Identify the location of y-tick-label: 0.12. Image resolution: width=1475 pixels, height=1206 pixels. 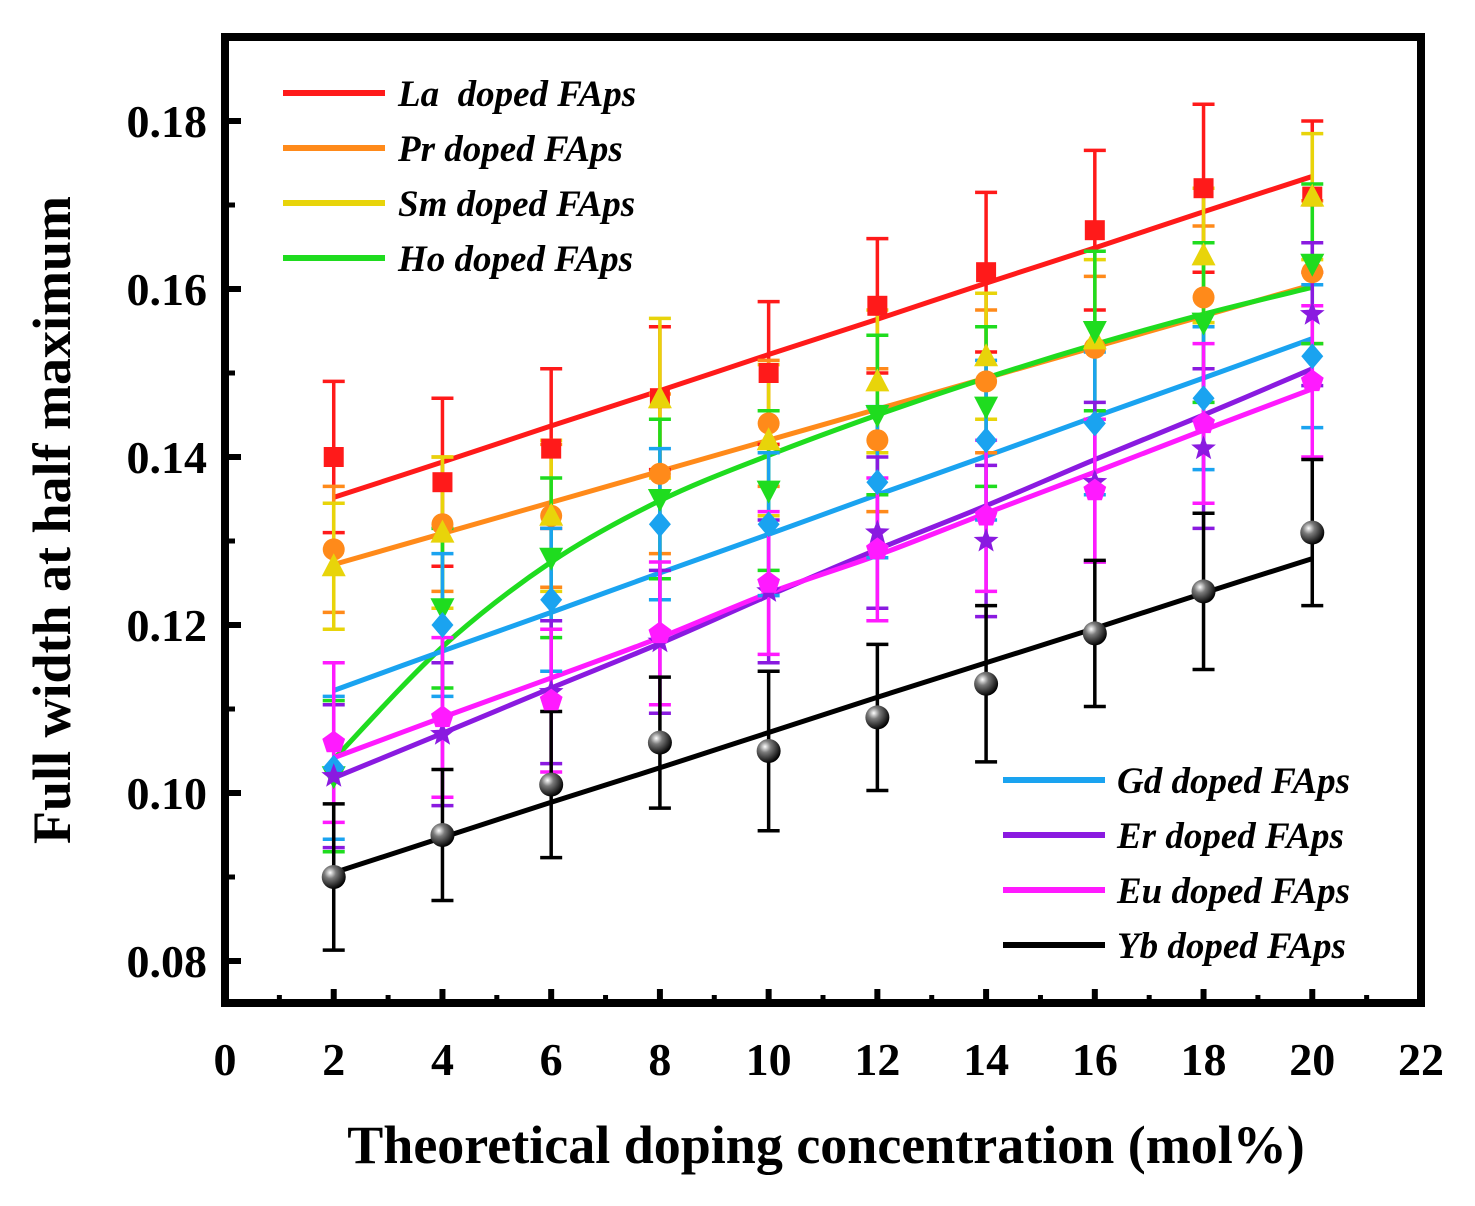
(167, 625).